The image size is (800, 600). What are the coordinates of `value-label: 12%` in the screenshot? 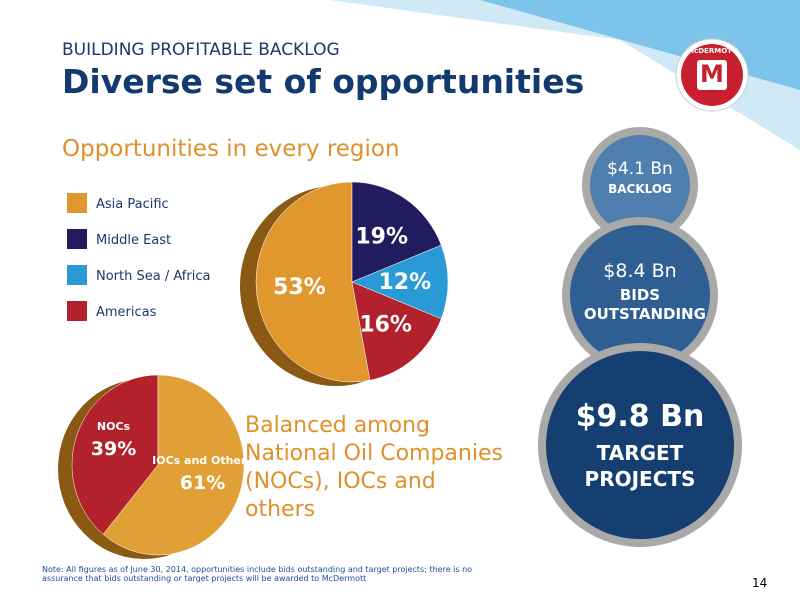 It's located at (404, 282).